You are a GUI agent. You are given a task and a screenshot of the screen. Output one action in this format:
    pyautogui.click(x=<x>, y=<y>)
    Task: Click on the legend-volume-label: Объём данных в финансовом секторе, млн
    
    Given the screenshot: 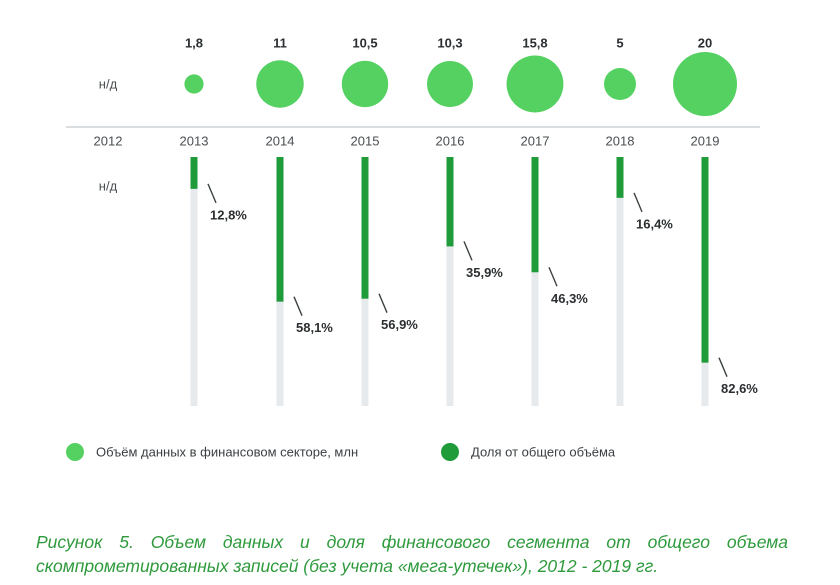 What is the action you would take?
    pyautogui.click(x=227, y=452)
    